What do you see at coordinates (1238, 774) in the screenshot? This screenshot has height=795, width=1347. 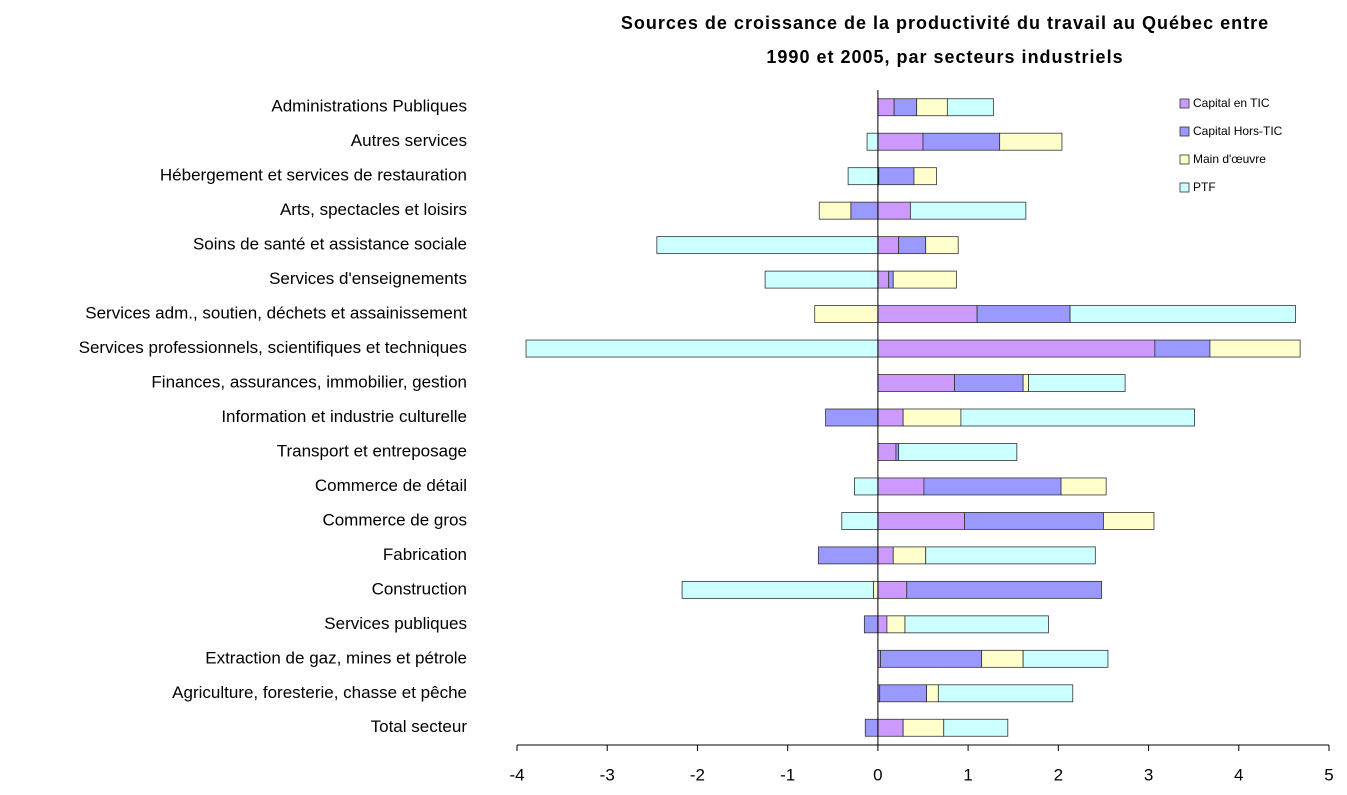 I see `x-tick-label: 4` at bounding box center [1238, 774].